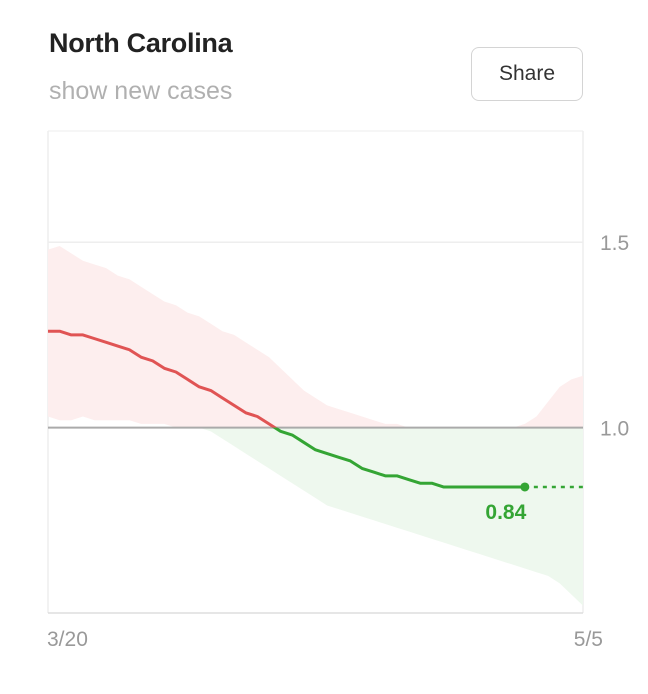  I want to click on show-new-cases-link: show new cases, so click(141, 91).